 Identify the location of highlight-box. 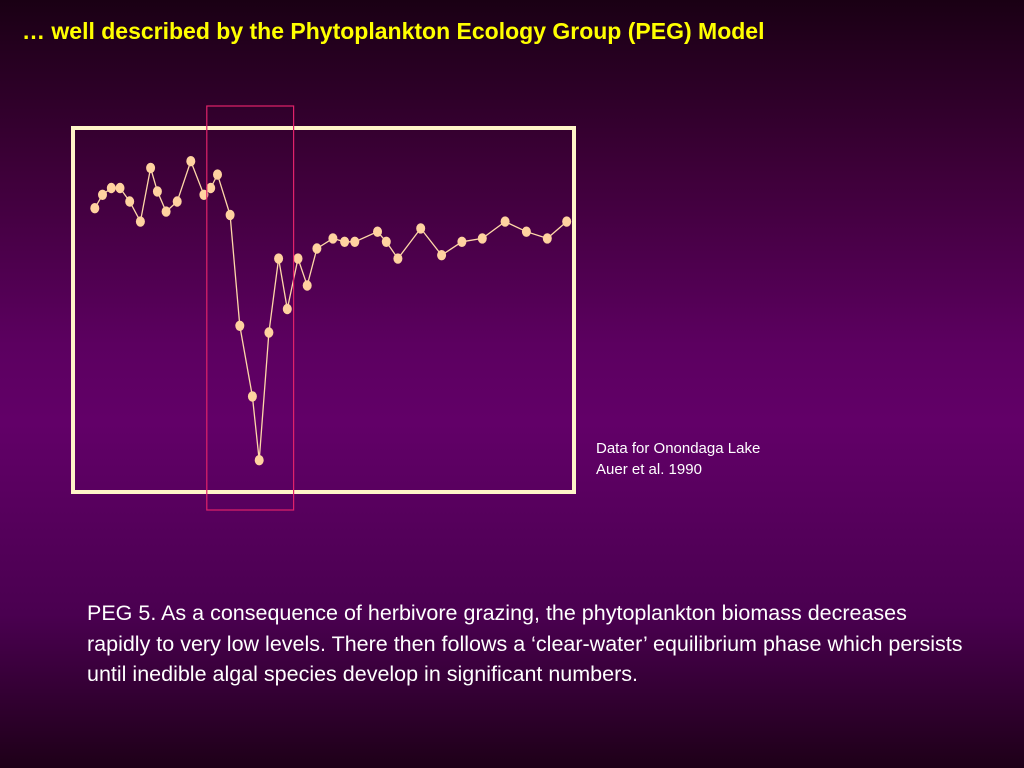
(250, 308).